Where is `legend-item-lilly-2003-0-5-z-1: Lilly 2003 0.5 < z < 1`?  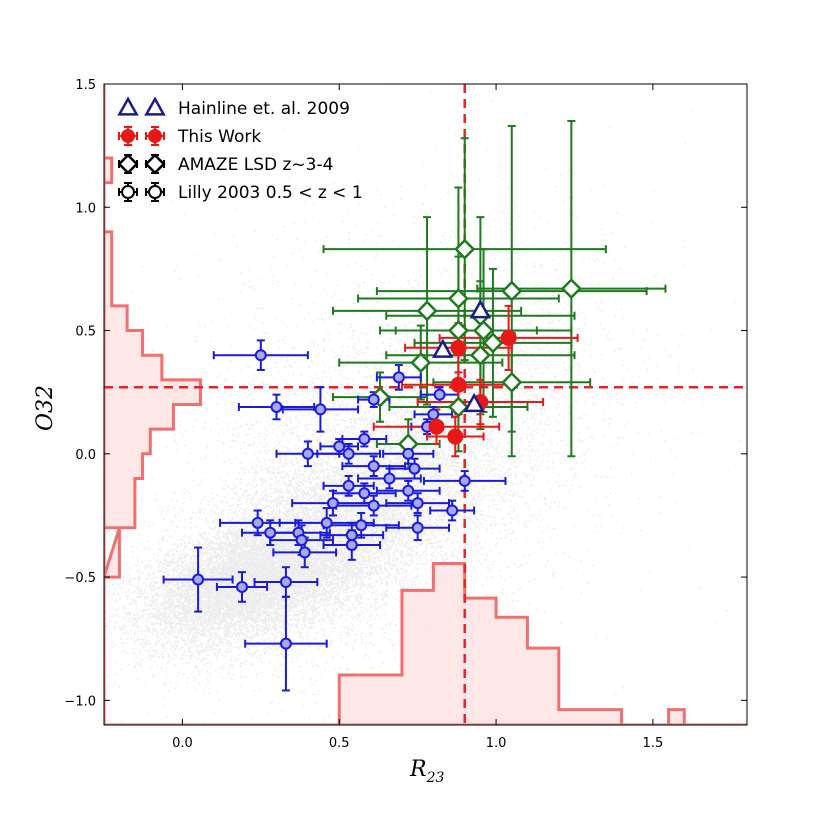 legend-item-lilly-2003-0-5-z-1: Lilly 2003 0.5 < z < 1 is located at coordinates (240, 192).